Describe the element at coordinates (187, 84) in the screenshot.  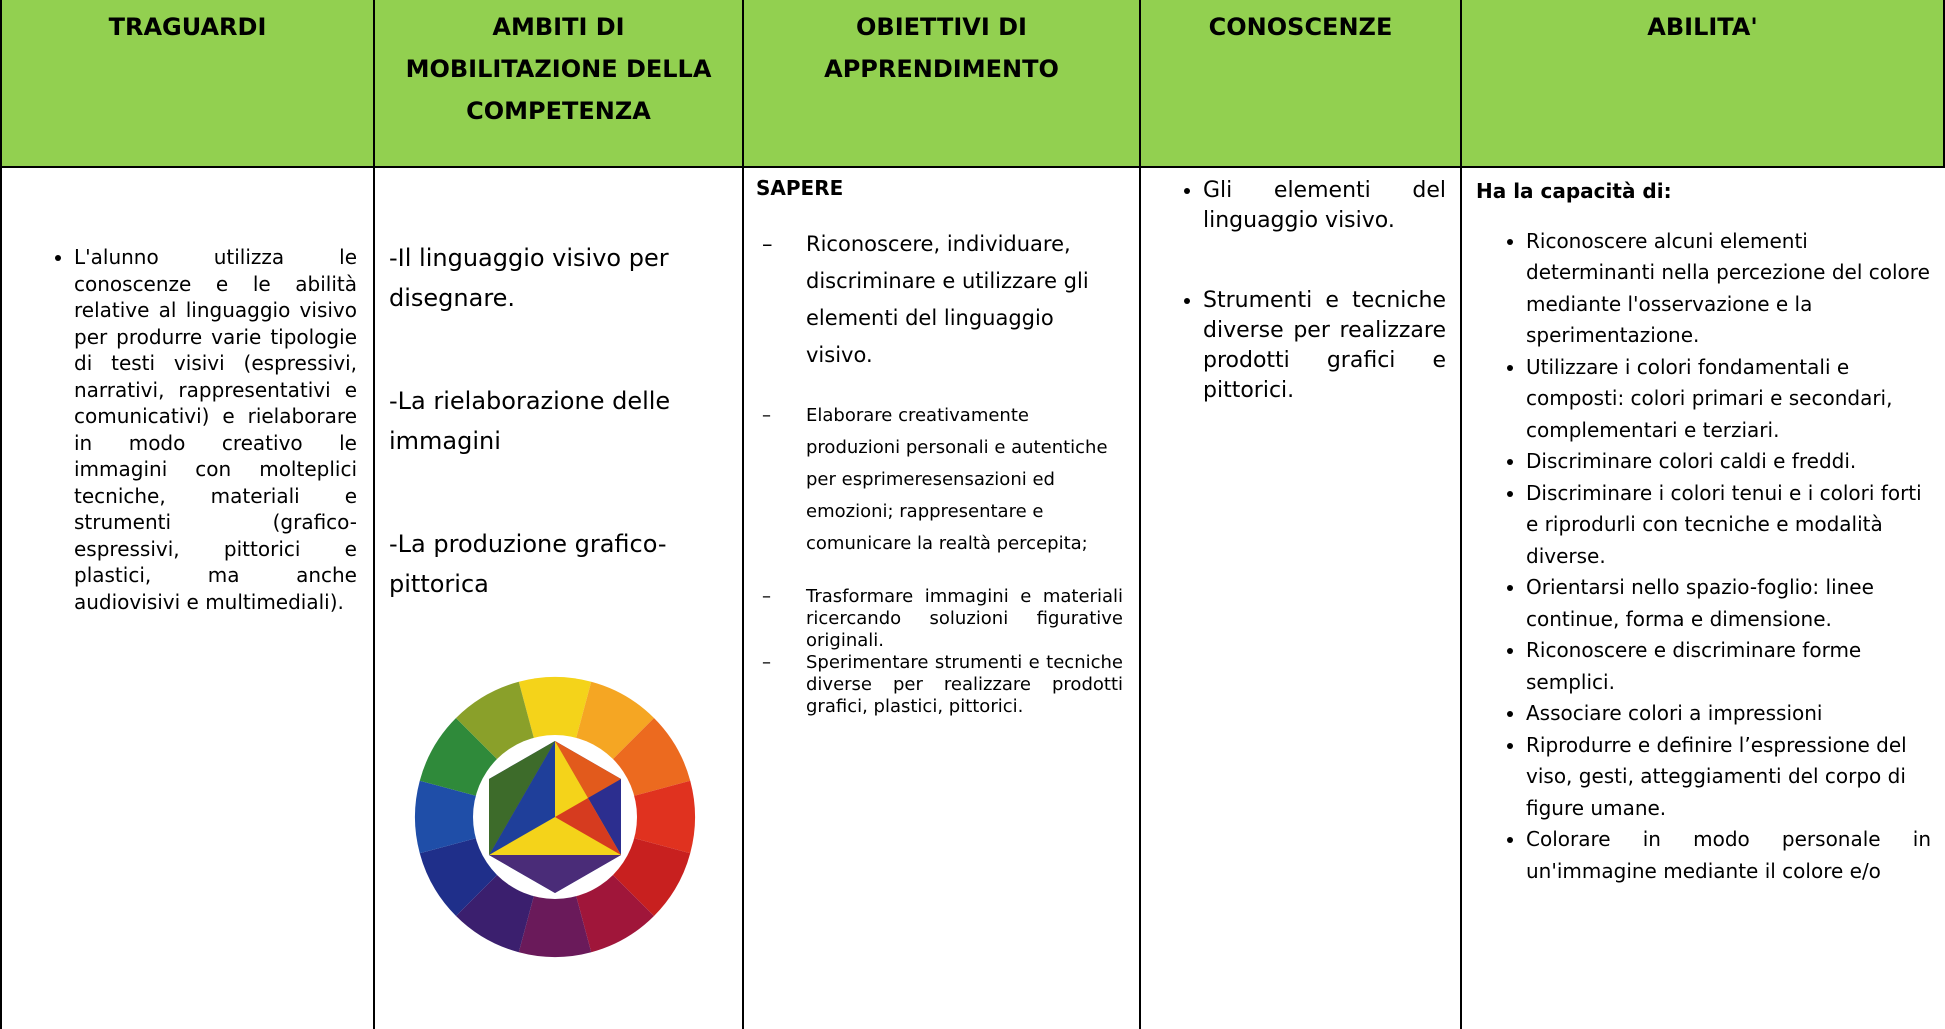
I see `header-cell: TRAGUARDI` at that location.